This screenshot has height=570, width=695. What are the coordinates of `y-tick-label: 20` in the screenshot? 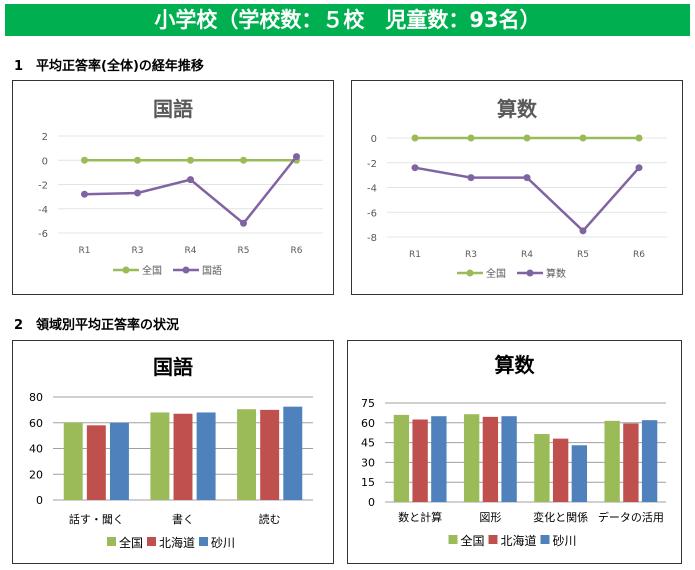 It's located at (36, 474).